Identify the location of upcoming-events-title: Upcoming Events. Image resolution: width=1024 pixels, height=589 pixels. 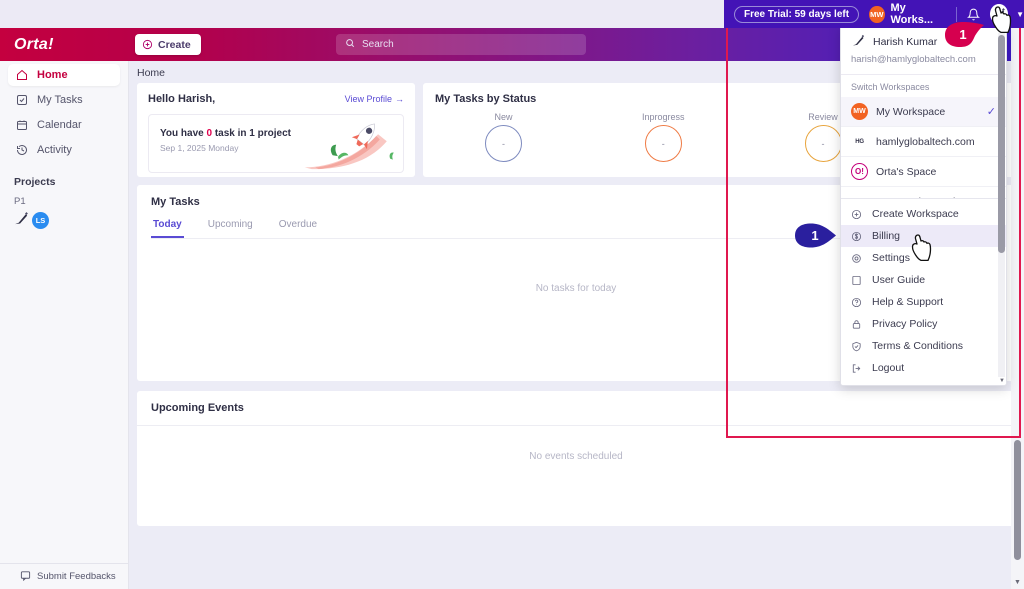
(197, 408).